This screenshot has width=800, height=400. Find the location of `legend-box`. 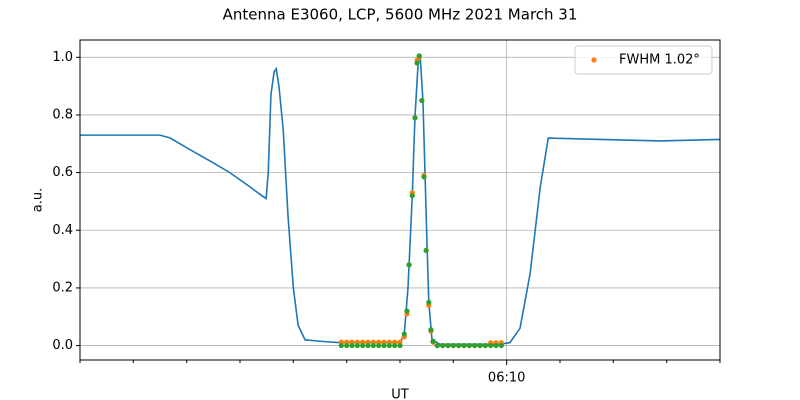

legend-box is located at coordinates (643, 60).